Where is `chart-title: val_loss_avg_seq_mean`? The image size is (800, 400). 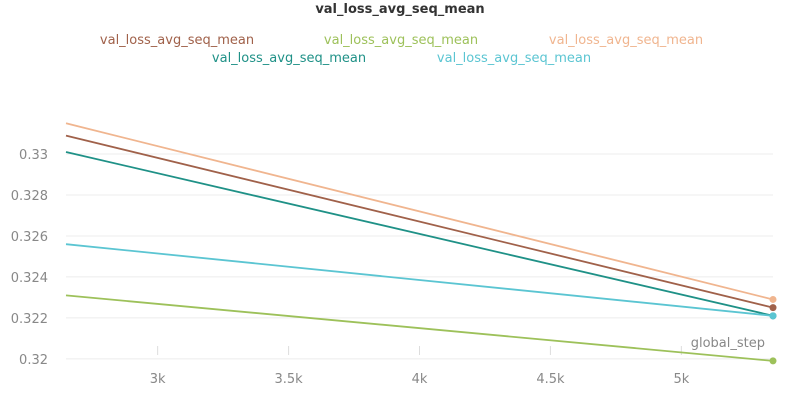
chart-title: val_loss_avg_seq_mean is located at coordinates (399, 9).